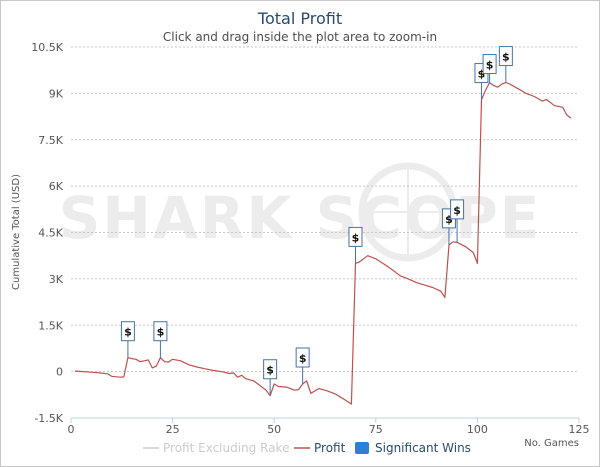  I want to click on x-tick-label: 50, so click(274, 429).